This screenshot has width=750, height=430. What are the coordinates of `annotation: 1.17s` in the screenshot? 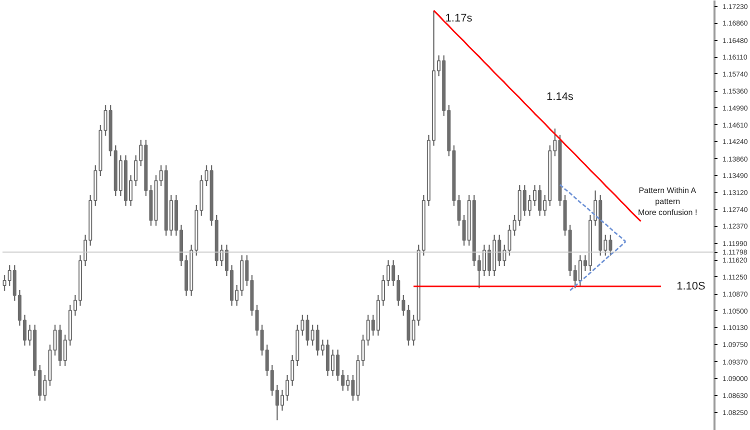 It's located at (459, 18).